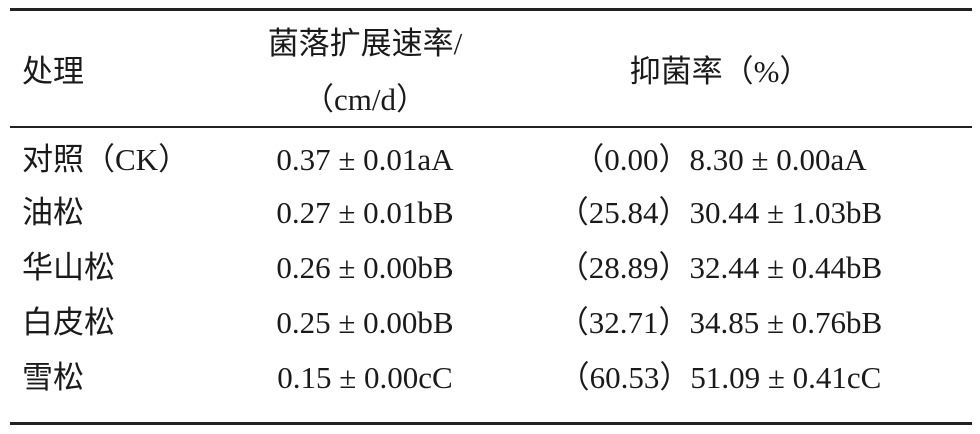 The image size is (980, 434). I want to click on table-cell: 0.37 ± 0.01aA, so click(365, 159).